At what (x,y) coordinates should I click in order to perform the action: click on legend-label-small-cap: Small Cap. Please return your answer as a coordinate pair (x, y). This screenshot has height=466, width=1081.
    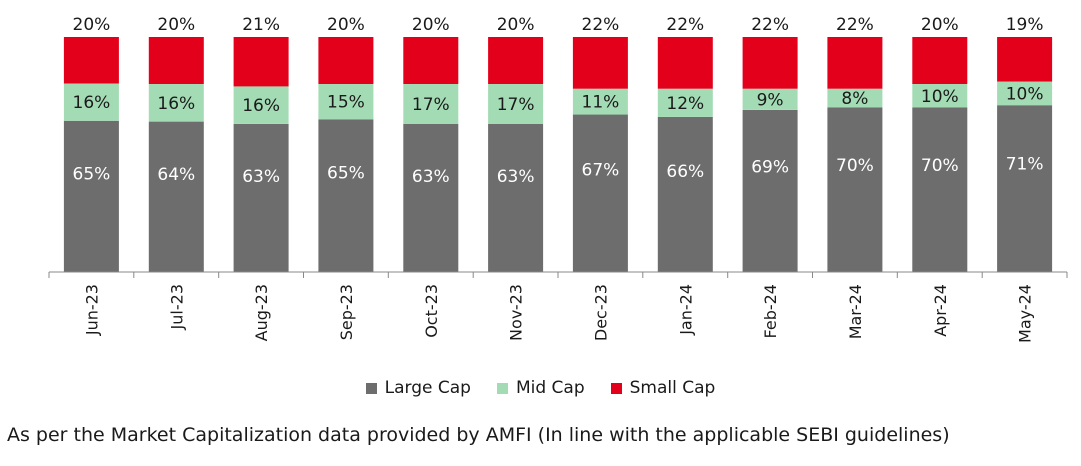
    Looking at the image, I should click on (672, 388).